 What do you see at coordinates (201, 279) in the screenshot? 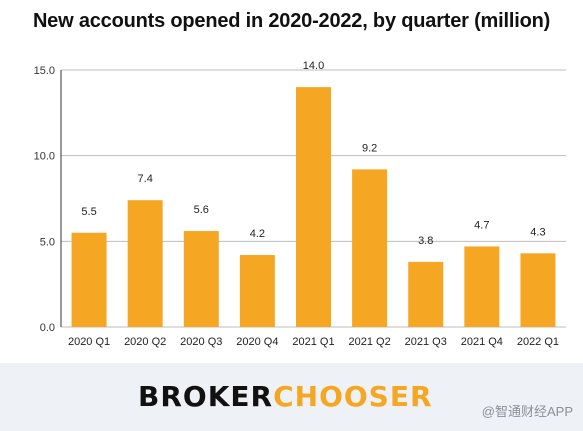
I see `bar-2020-q3` at bounding box center [201, 279].